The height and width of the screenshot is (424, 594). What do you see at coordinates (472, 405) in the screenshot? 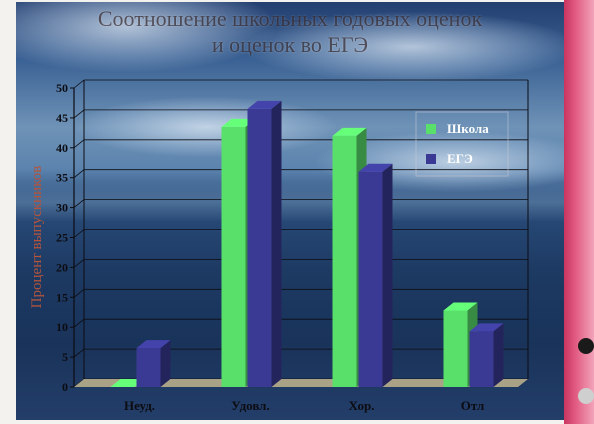
I see `x-category-label: Отл` at bounding box center [472, 405].